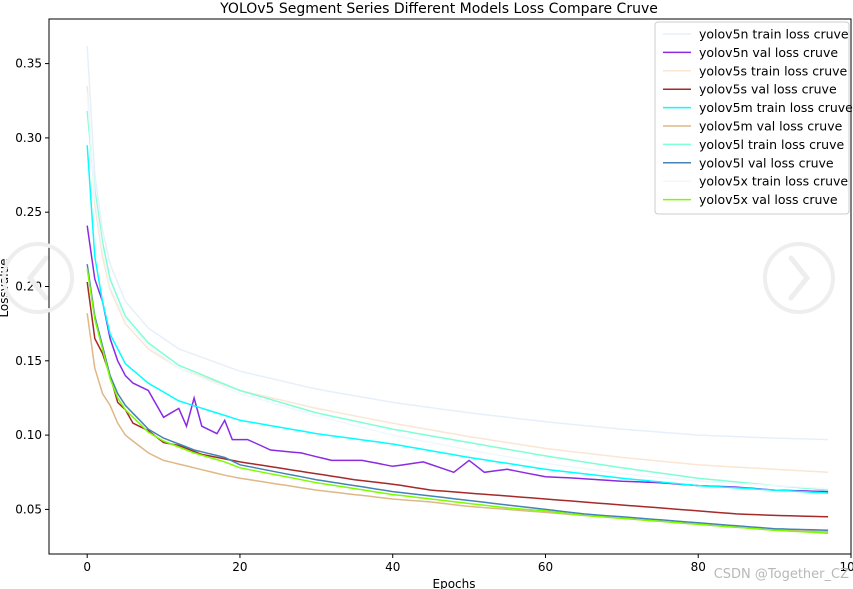 The width and height of the screenshot is (853, 589). I want to click on y-tick-label: 0.10, so click(28, 435).